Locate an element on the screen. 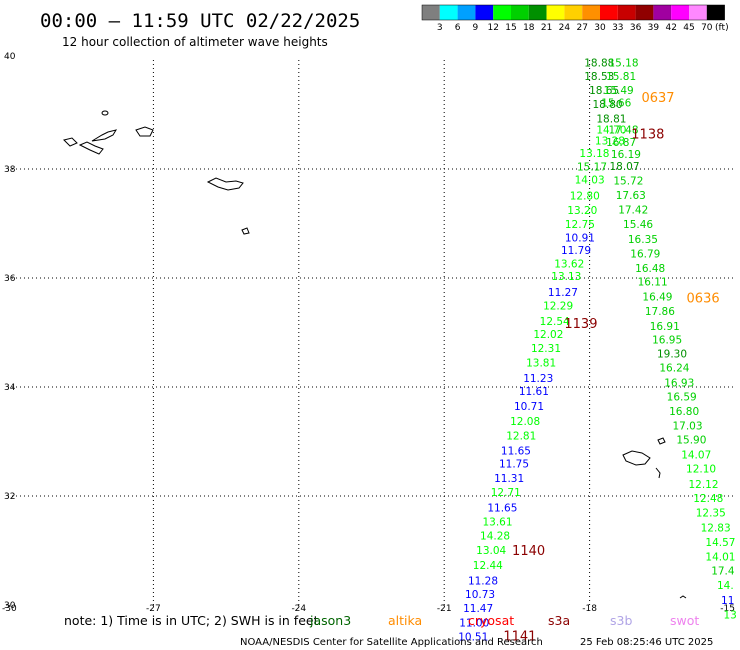 Image resolution: width=740 pixels, height=650 pixels. wave-height-value: 12.10 is located at coordinates (701, 470).